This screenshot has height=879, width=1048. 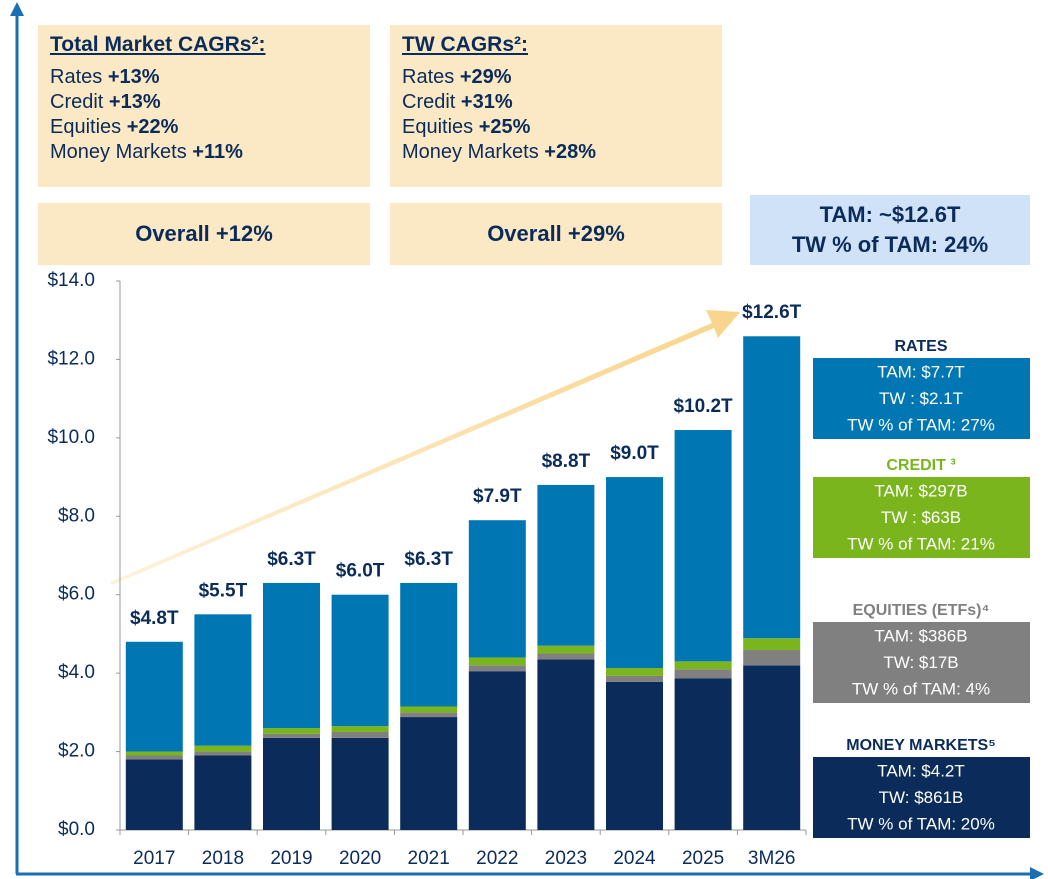 I want to click on y-tick-label: $2.0, so click(x=76, y=751).